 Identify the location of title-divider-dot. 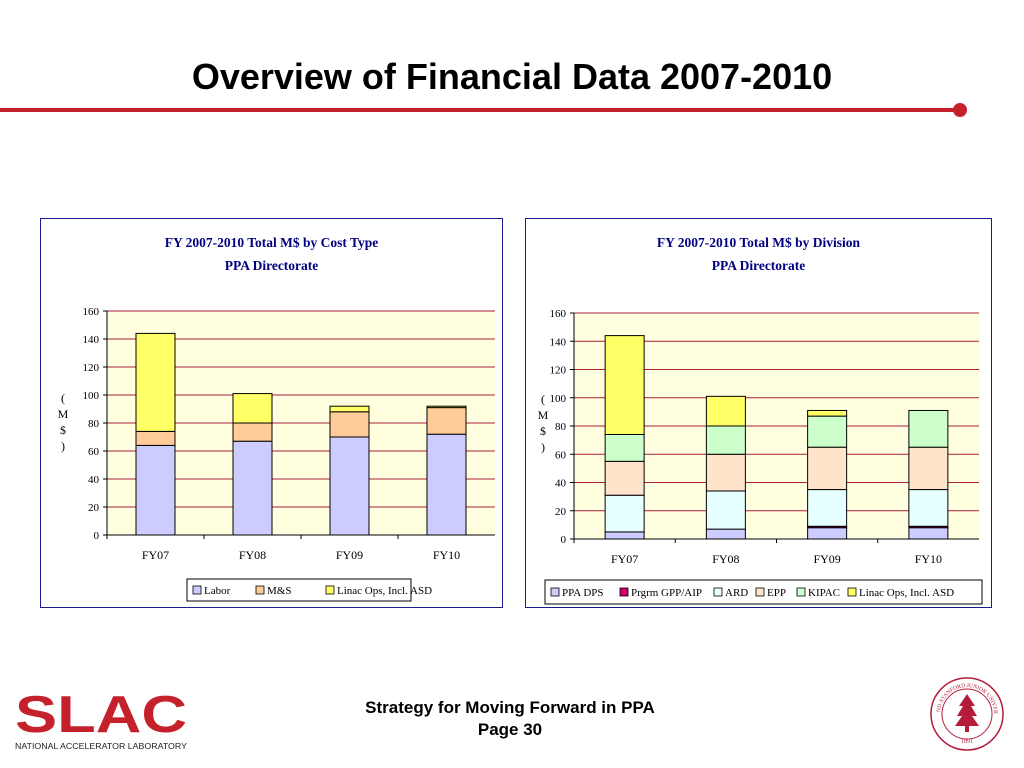
(960, 110).